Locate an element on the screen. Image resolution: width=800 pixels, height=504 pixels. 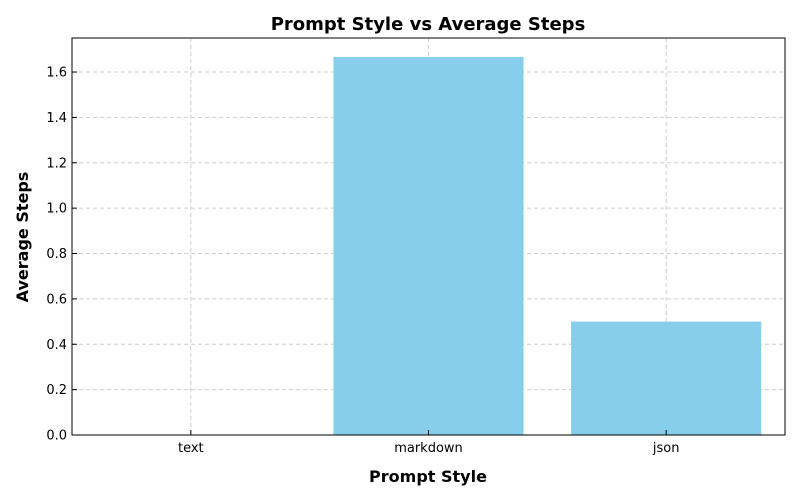
y-axis-label: Average Steps is located at coordinates (22, 237).